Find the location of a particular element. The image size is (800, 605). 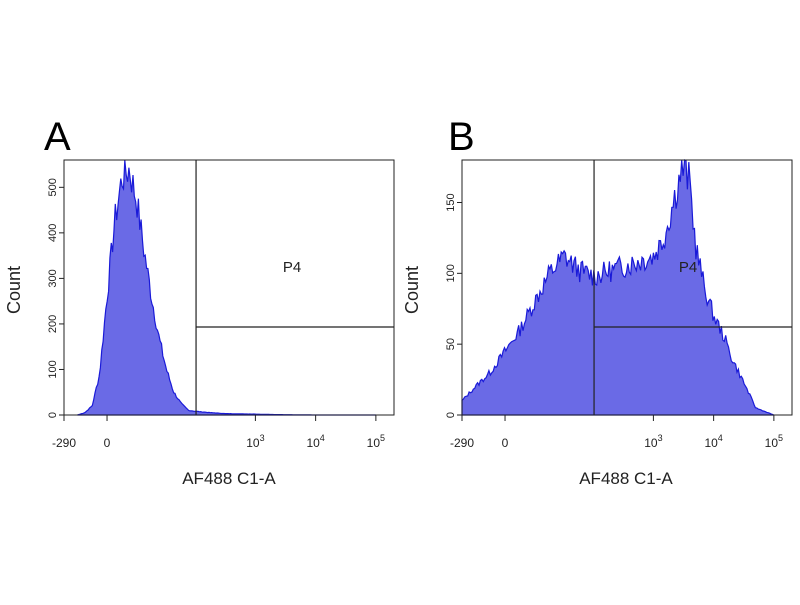

panel-letter-b: B is located at coordinates (461, 137).